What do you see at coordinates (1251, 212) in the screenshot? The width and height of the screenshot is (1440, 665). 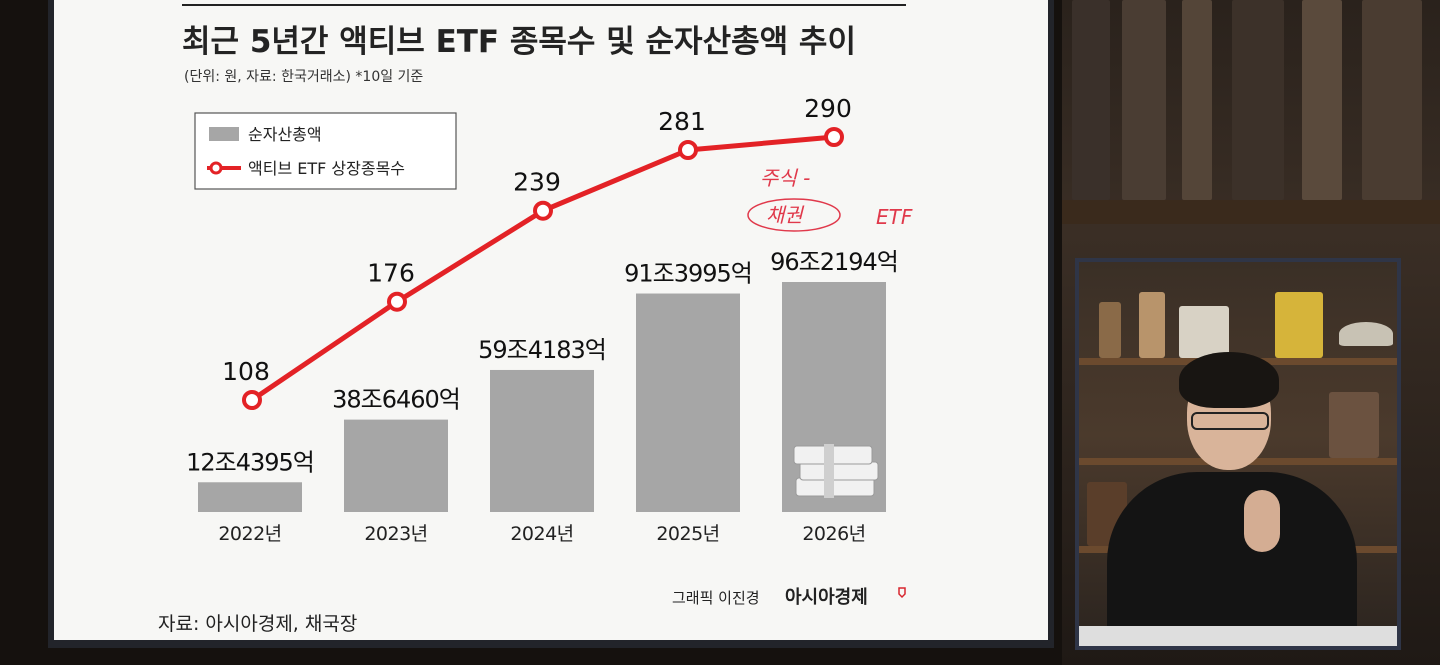 I see `shelf-board` at bounding box center [1251, 212].